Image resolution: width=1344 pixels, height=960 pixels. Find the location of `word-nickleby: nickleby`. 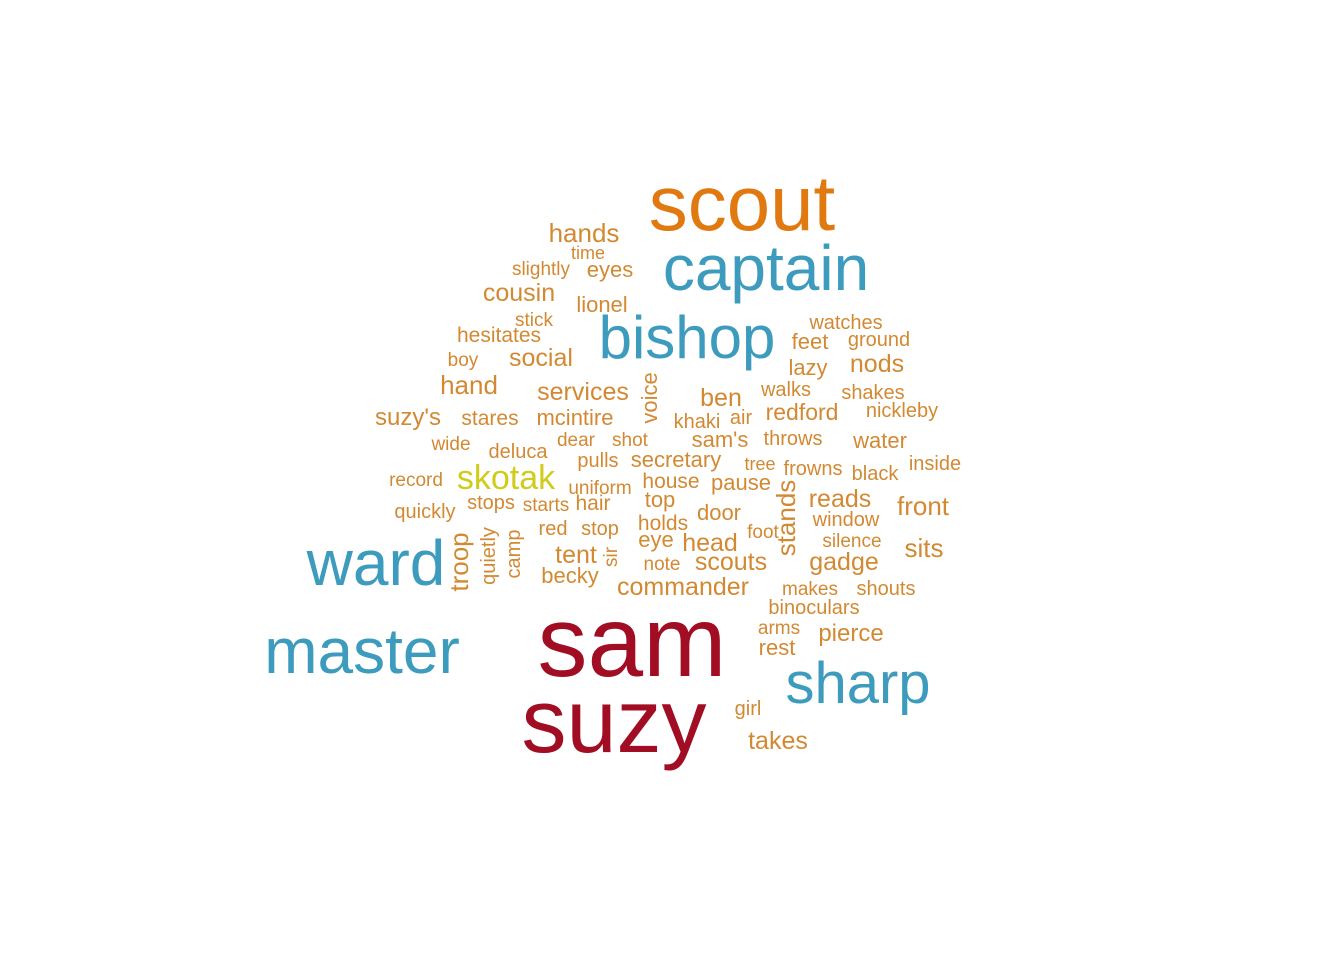

word-nickleby: nickleby is located at coordinates (902, 411).